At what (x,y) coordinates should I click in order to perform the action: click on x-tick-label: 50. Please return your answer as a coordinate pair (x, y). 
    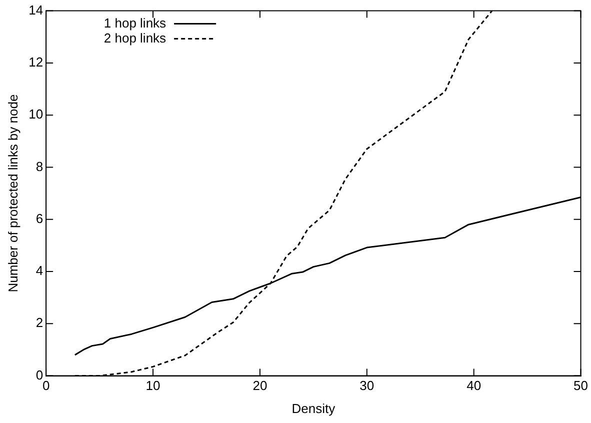
    Looking at the image, I should click on (581, 386).